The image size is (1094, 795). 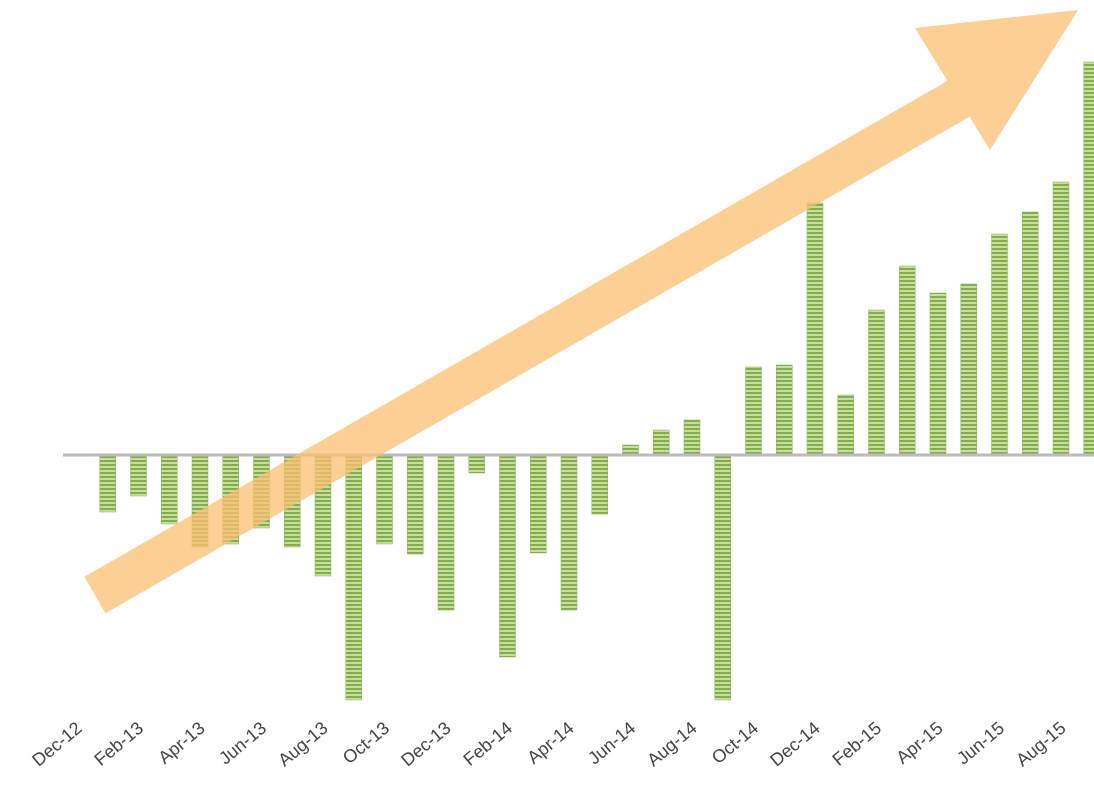 I want to click on x-tick-label: Feb-13, so click(x=119, y=744).